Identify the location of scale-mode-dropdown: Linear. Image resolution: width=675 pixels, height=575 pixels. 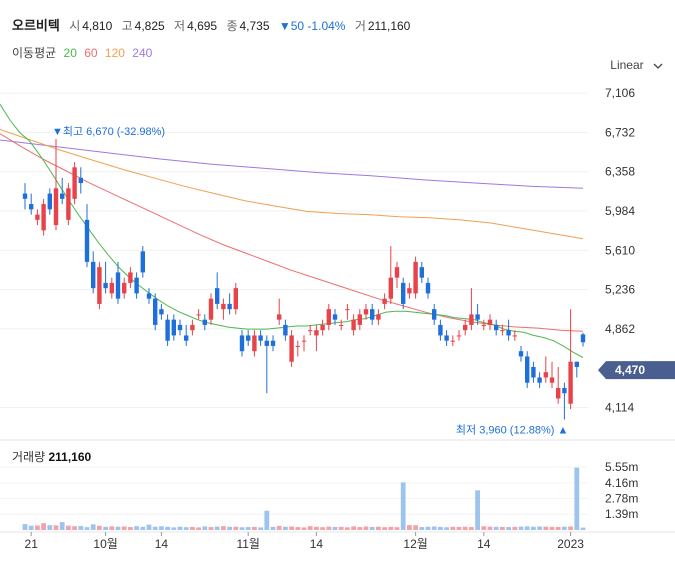
(636, 65).